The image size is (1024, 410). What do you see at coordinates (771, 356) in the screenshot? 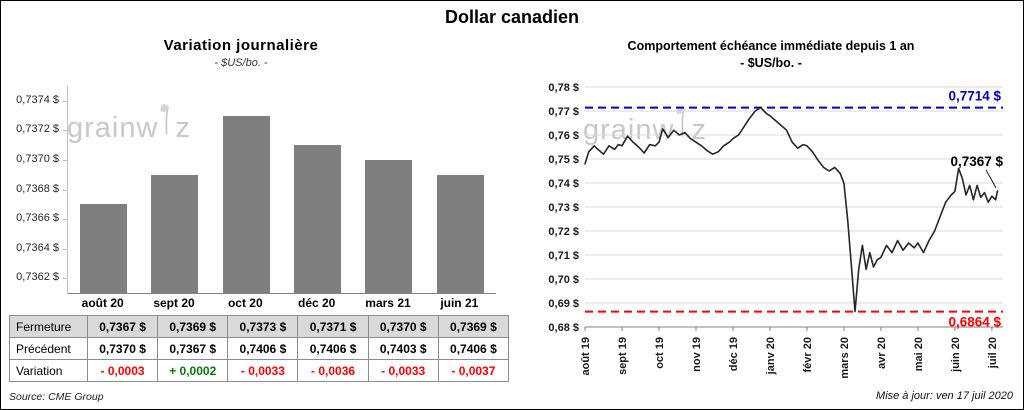
I see `x-tick-label: janv 20` at bounding box center [771, 356].